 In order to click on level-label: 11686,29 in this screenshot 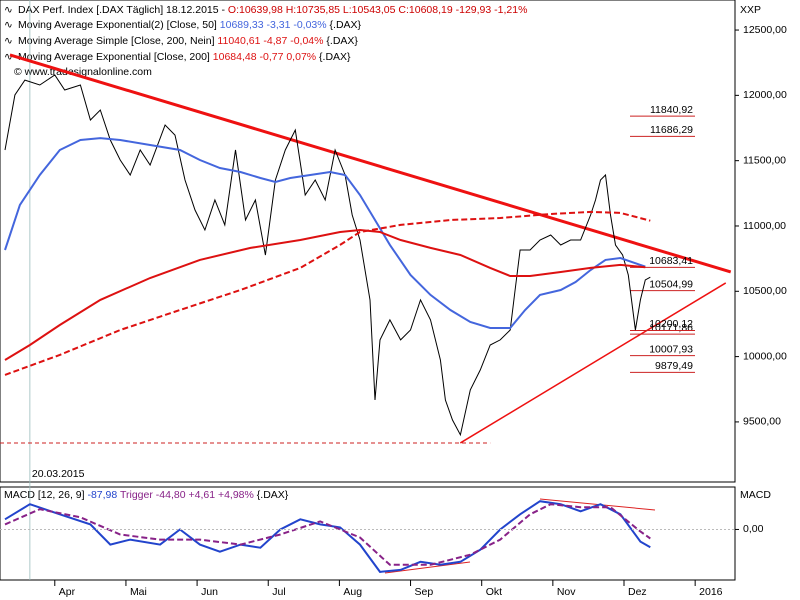, I will do `click(671, 130)`.